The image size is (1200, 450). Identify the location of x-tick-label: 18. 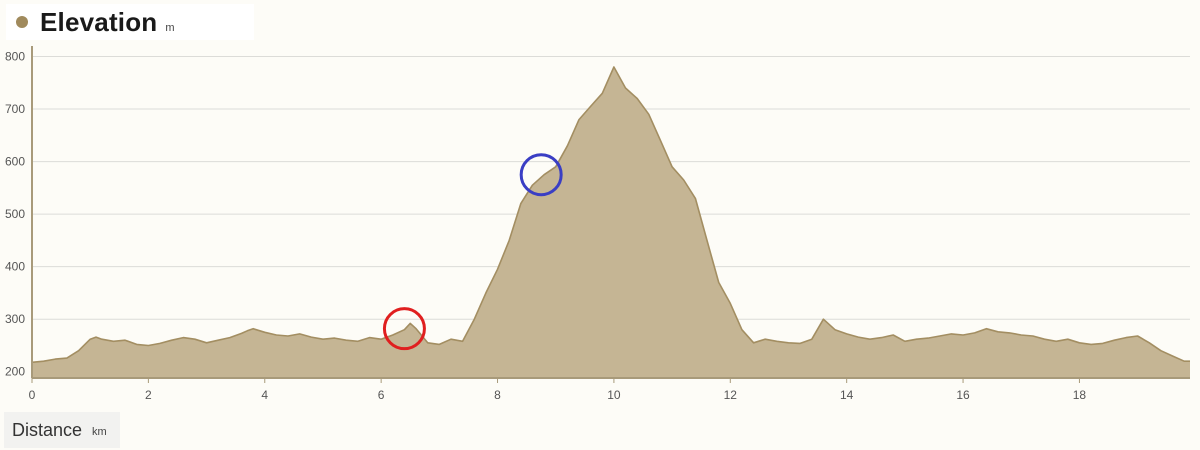
(1080, 395).